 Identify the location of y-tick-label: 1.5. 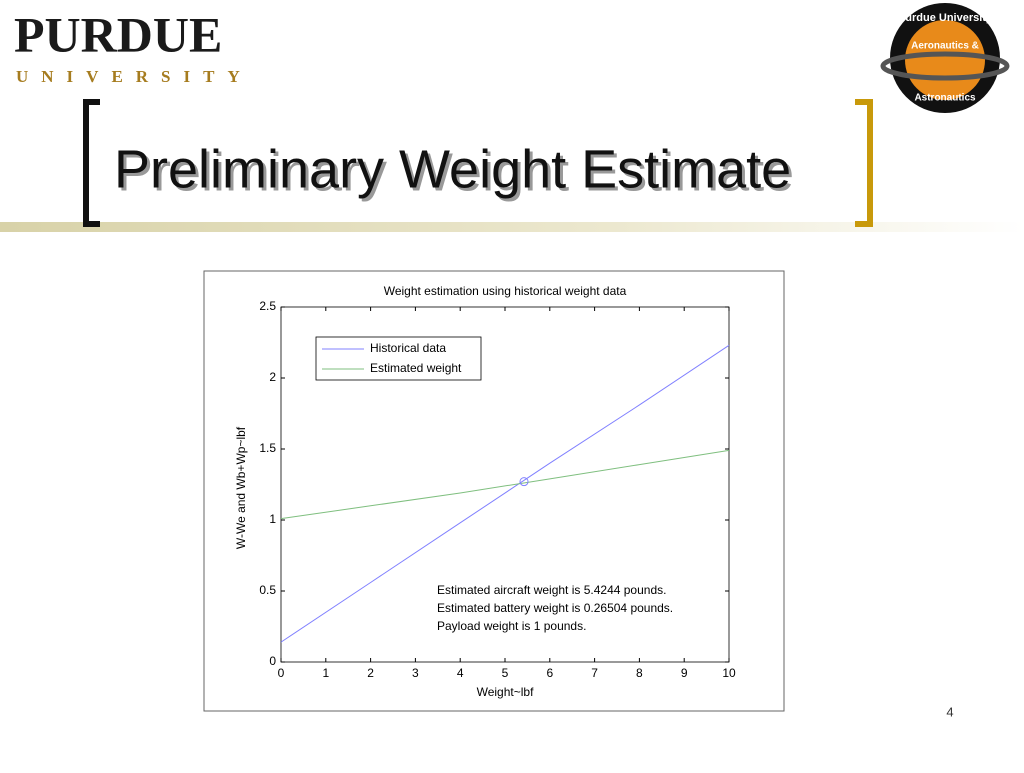
(267, 448).